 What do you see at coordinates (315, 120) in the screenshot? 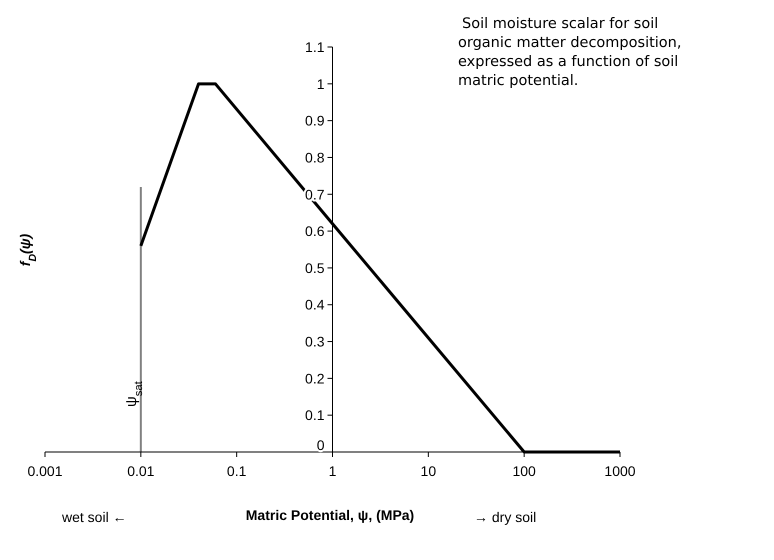
I see `y-tick-label: 0.9` at bounding box center [315, 120].